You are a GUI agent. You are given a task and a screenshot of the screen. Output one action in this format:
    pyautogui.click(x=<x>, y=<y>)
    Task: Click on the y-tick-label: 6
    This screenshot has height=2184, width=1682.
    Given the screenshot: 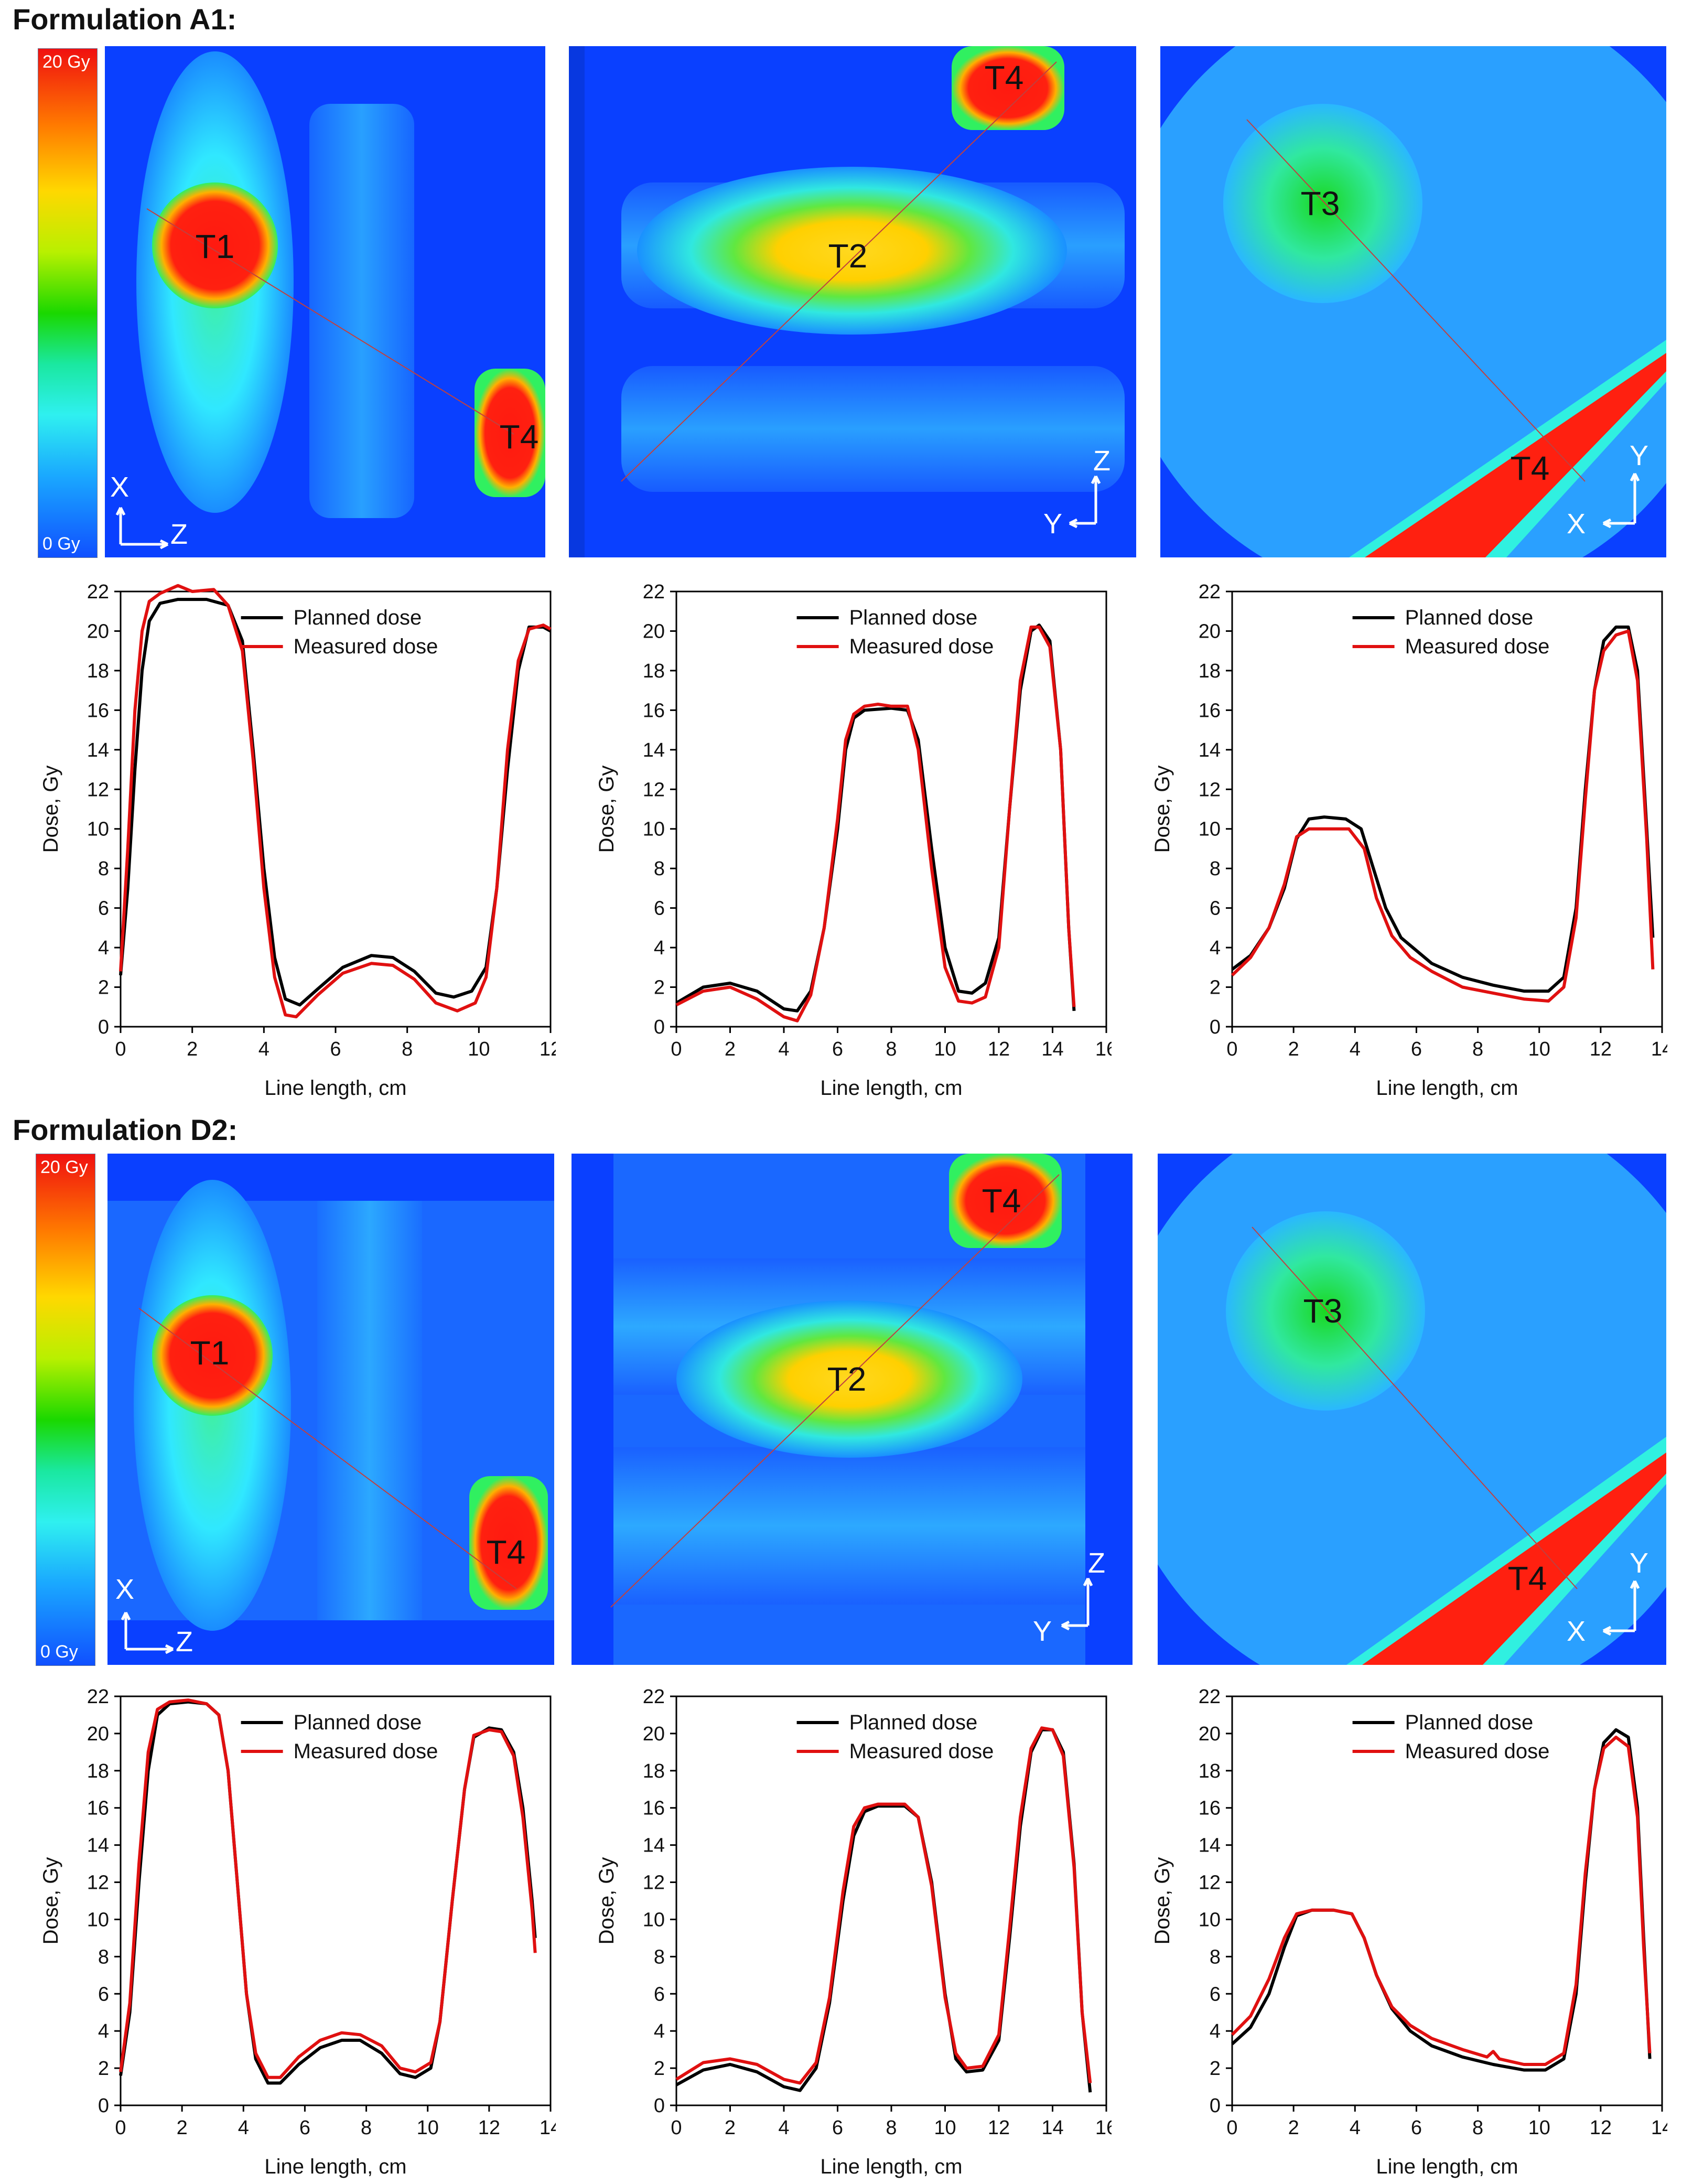 What is the action you would take?
    pyautogui.click(x=103, y=909)
    